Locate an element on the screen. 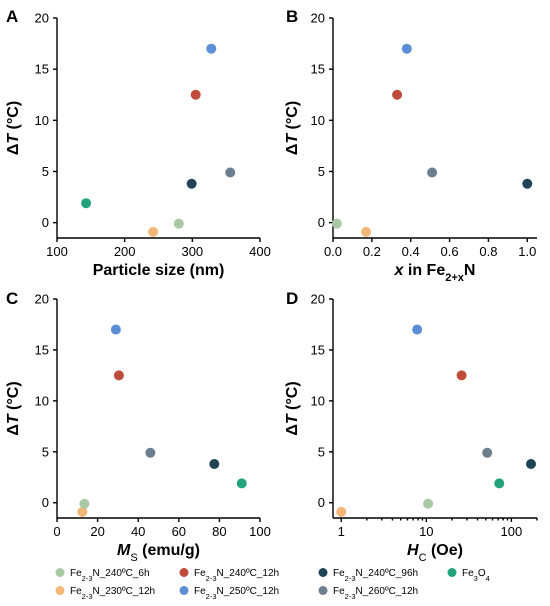 The image size is (550, 606). x-tick-label: 80 is located at coordinates (219, 531).